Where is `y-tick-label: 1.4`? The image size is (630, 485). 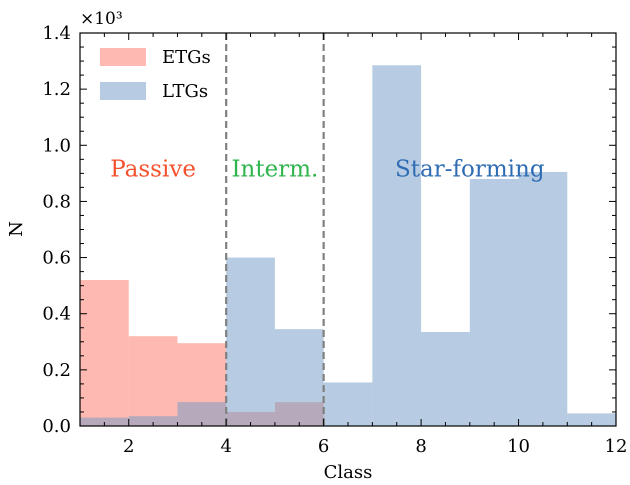 y-tick-label: 1.4 is located at coordinates (56, 33).